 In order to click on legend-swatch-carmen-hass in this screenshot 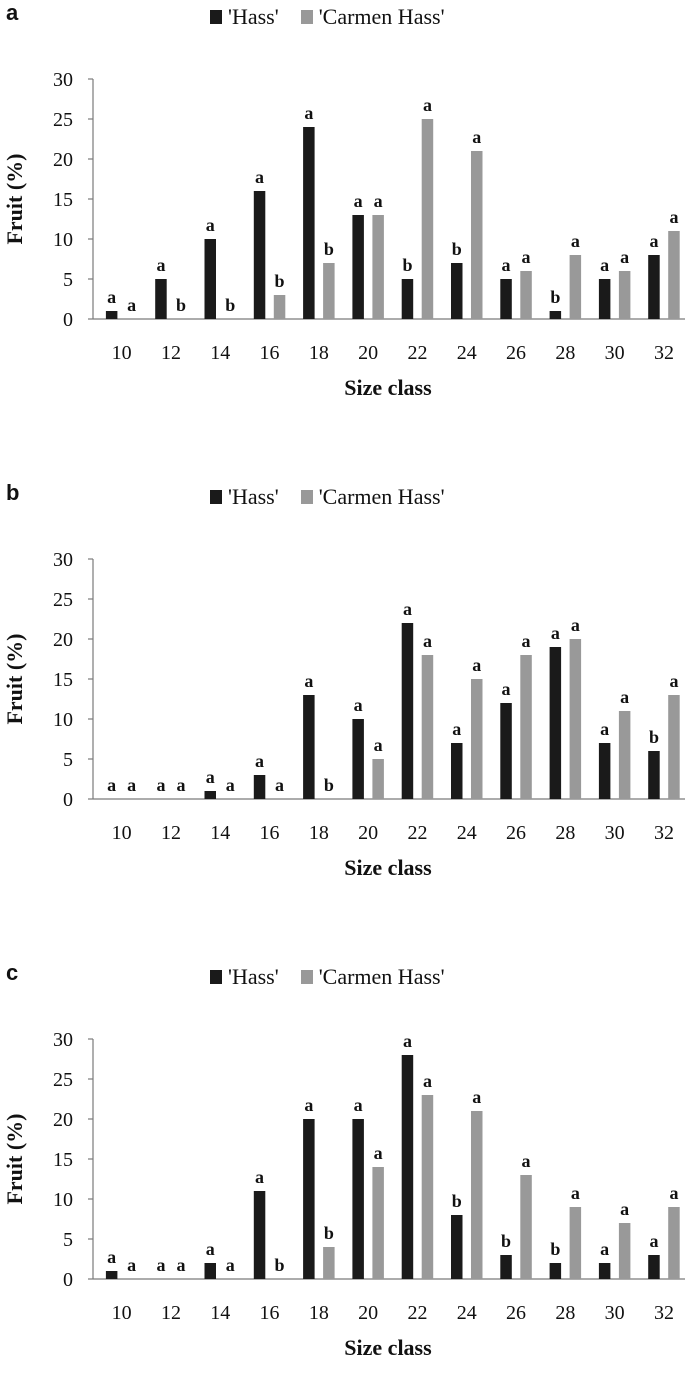, I will do `click(306, 497)`.